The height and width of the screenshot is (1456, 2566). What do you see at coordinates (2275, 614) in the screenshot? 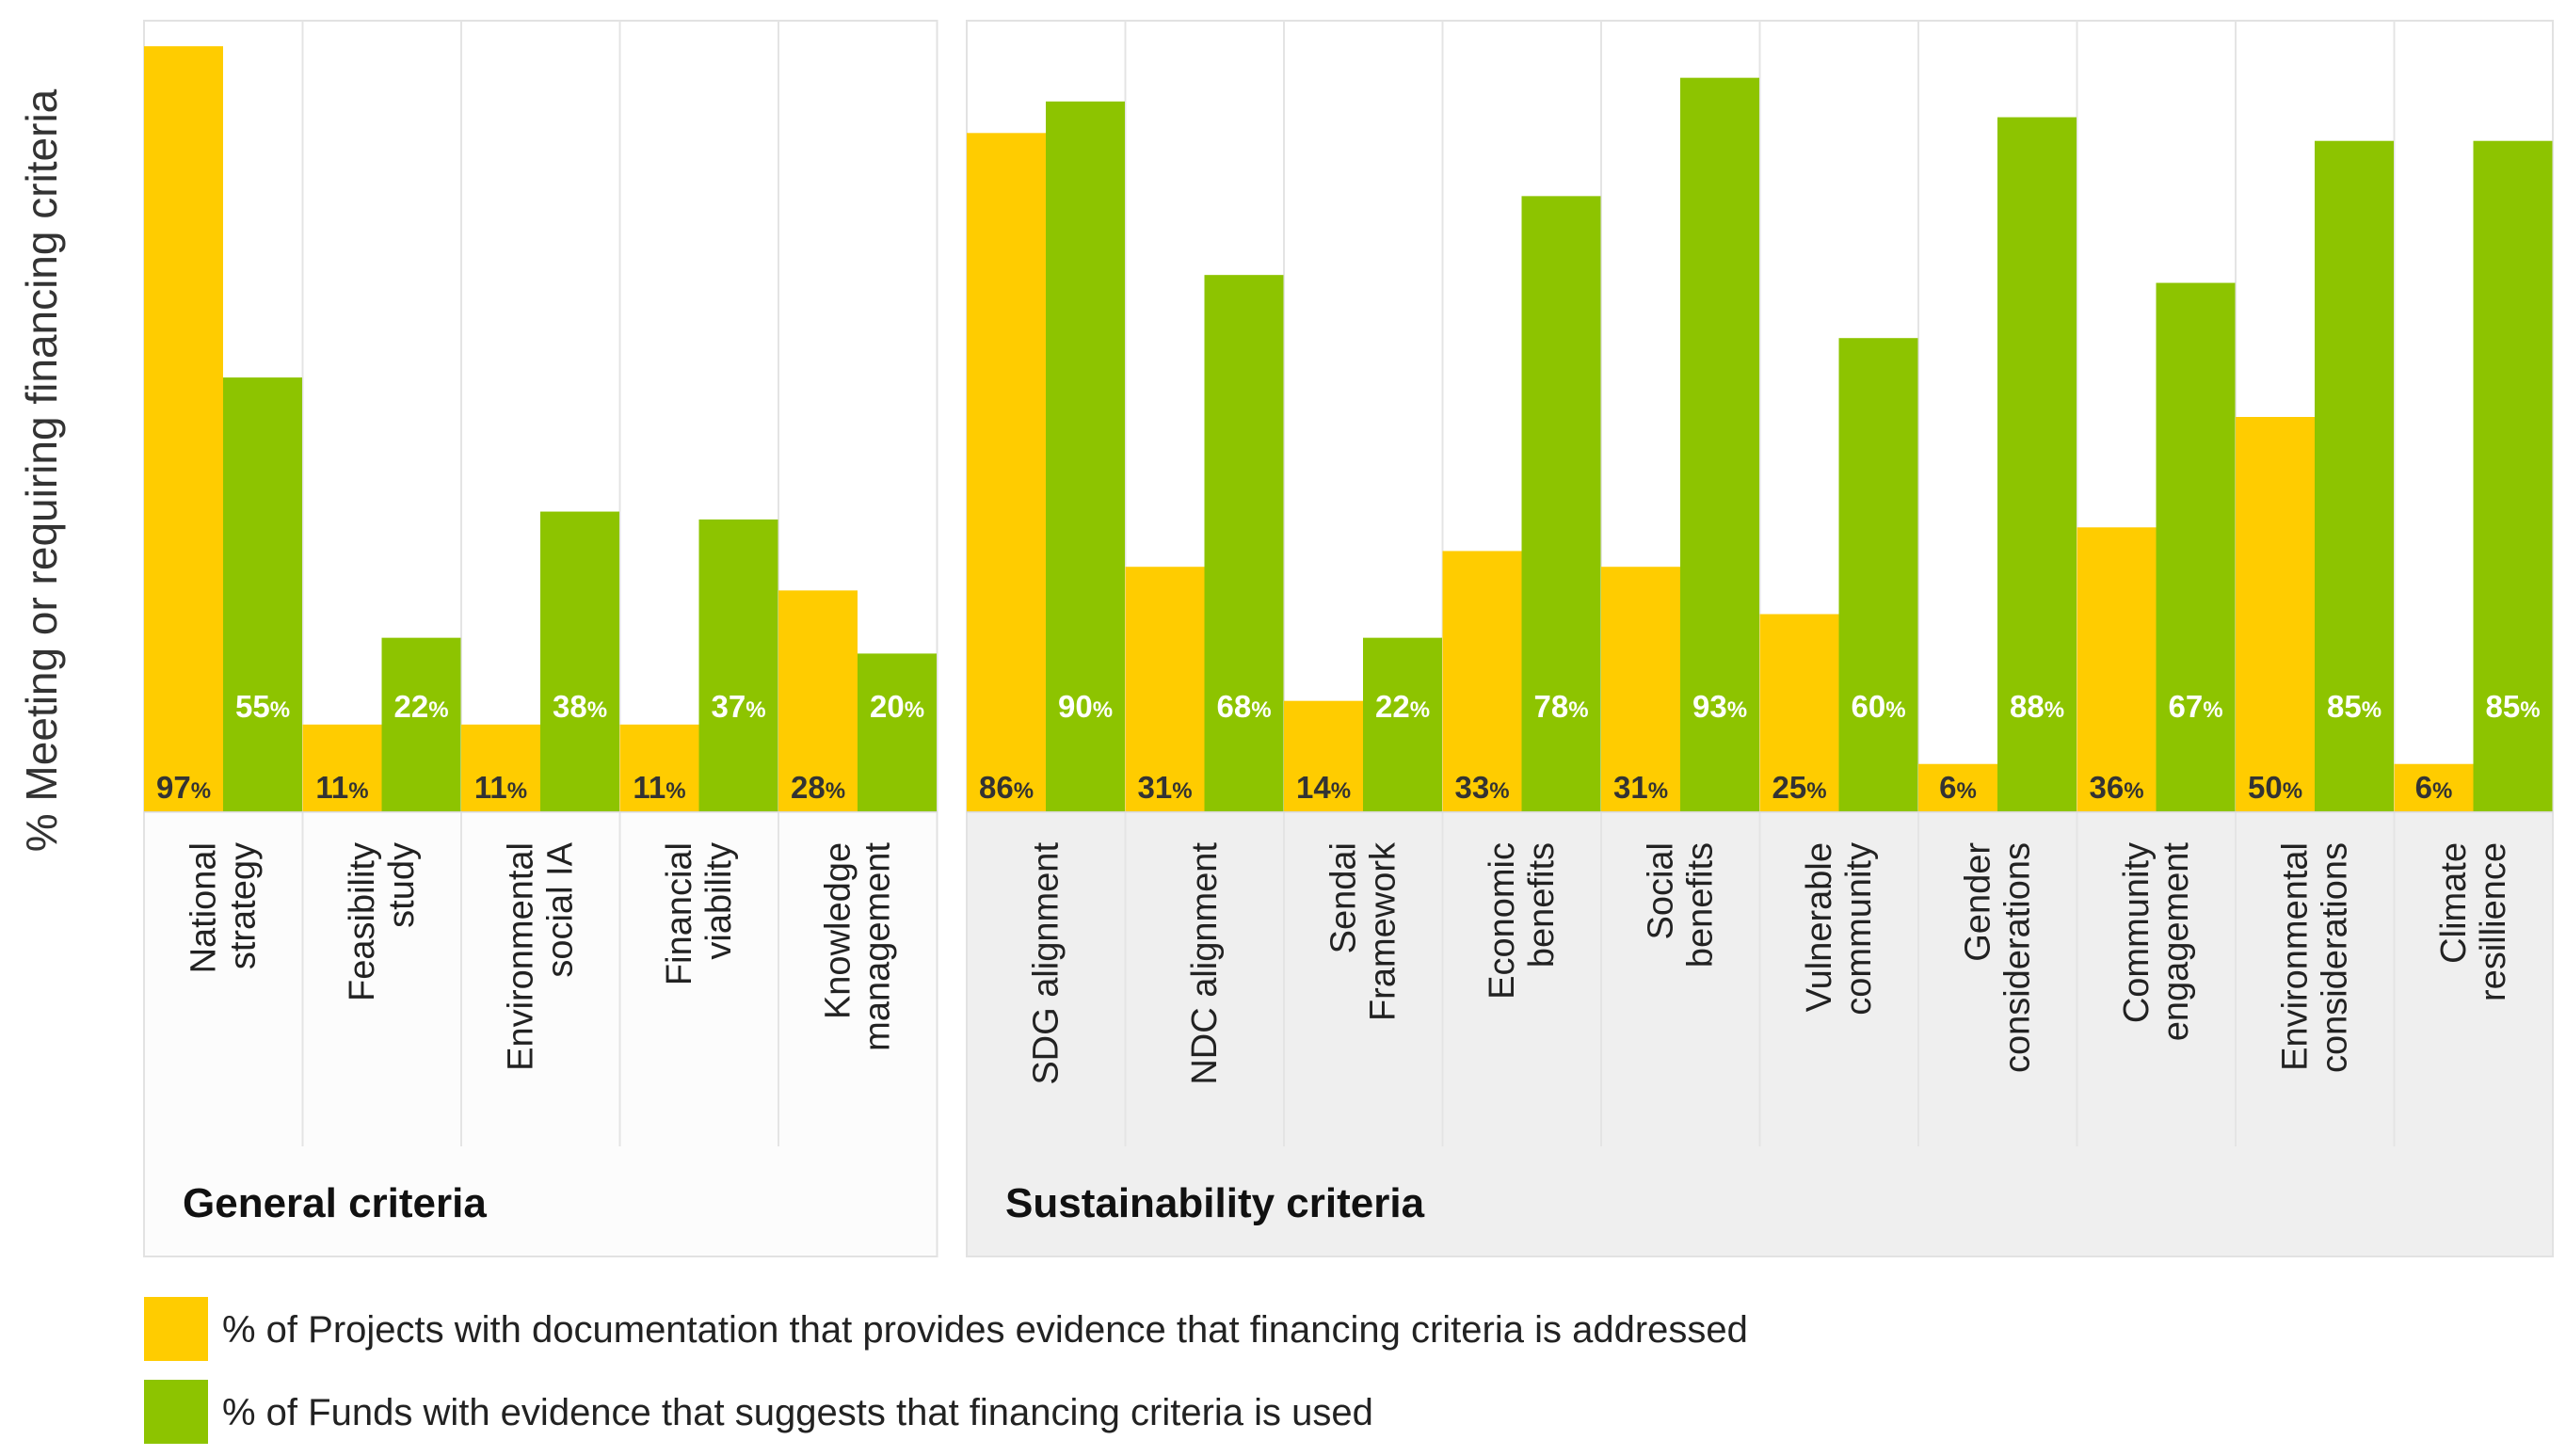
I see `bar-projects-environmental-considerations` at bounding box center [2275, 614].